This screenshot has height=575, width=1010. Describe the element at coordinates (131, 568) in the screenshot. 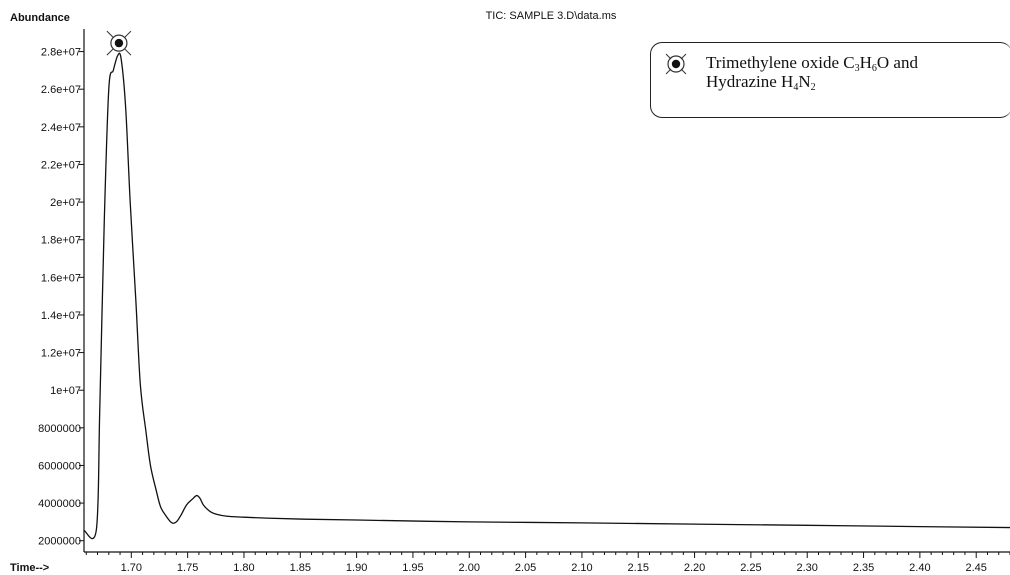

I see `x-tick-label: 1.70` at that location.